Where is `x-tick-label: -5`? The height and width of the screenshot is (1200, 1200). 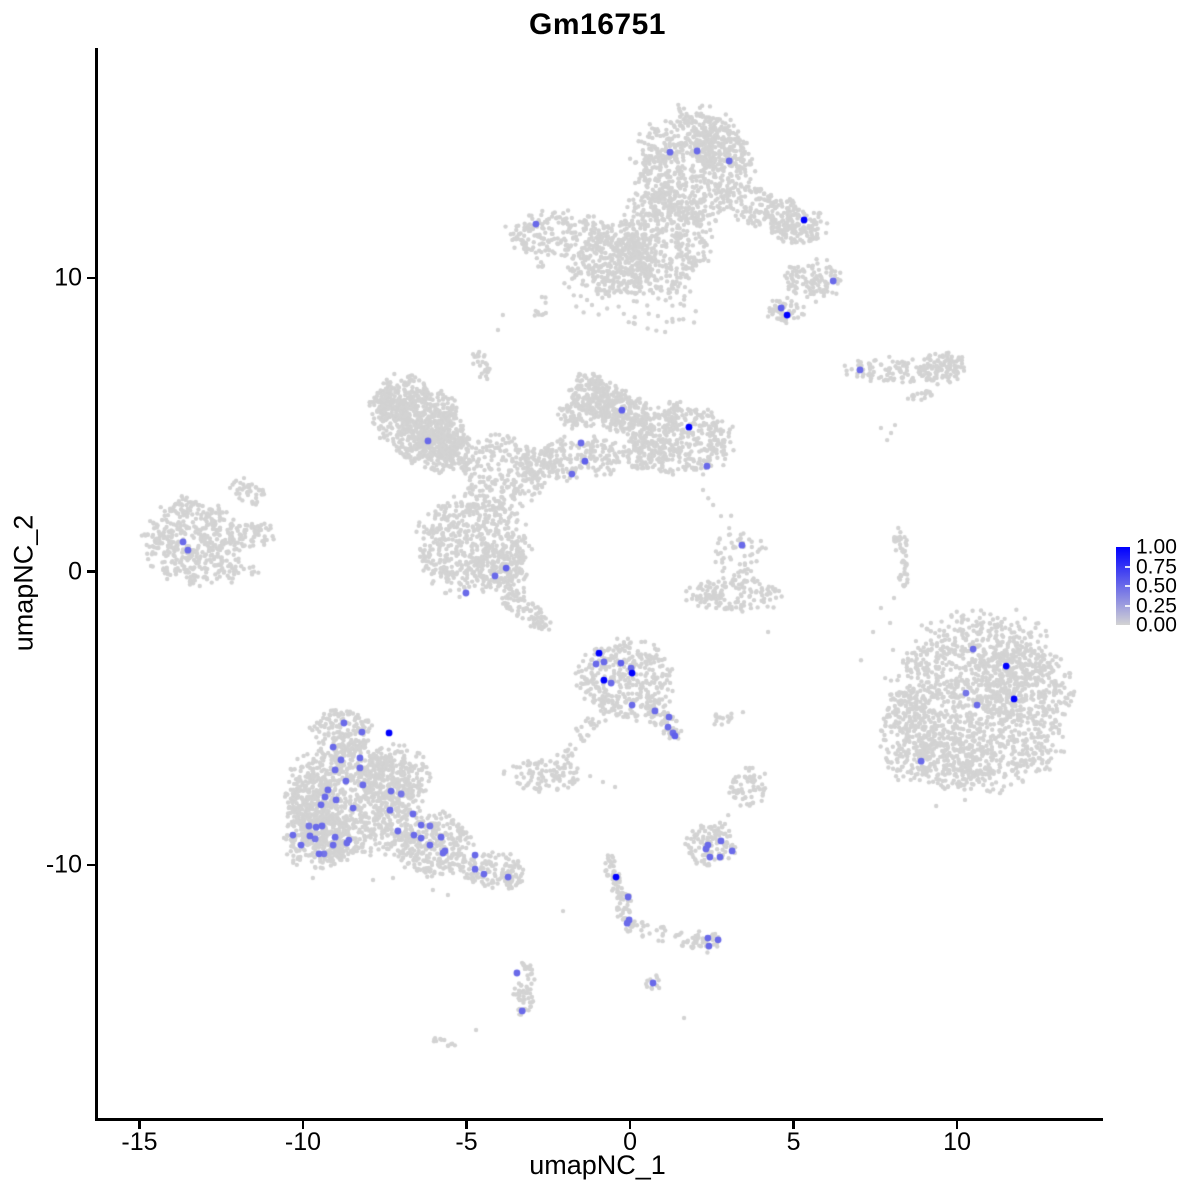 x-tick-label: -5 is located at coordinates (466, 1142).